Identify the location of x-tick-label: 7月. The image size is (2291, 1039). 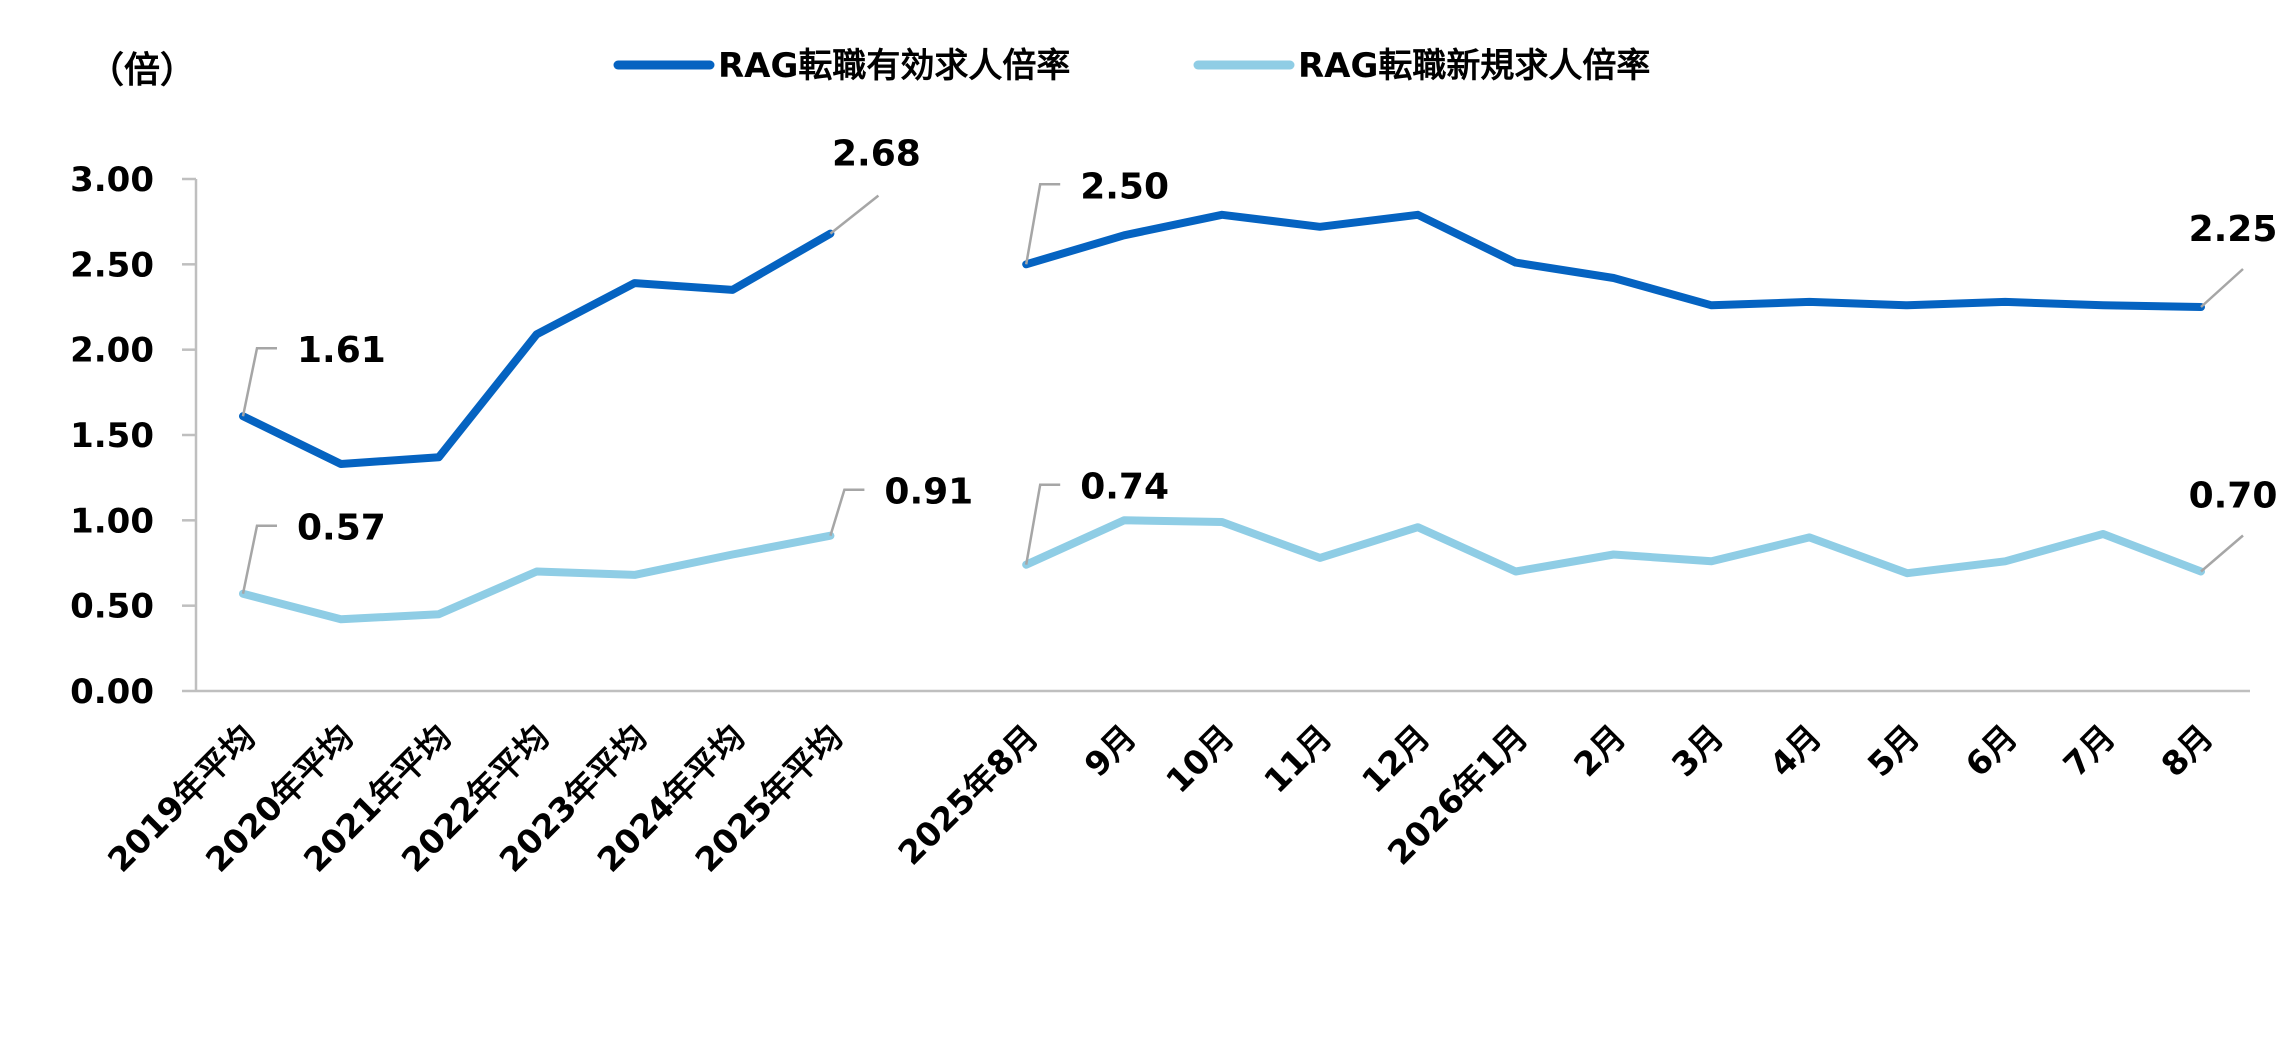
(2089, 750).